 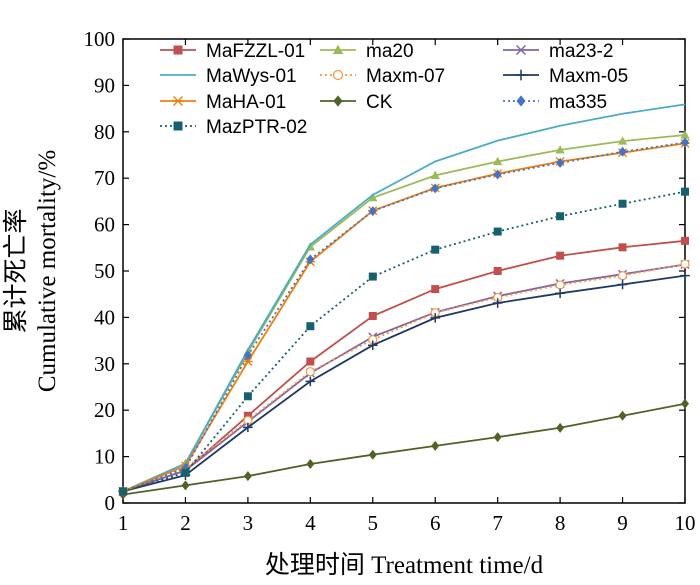 I want to click on legend-item-ma335: ma335, so click(x=555, y=102).